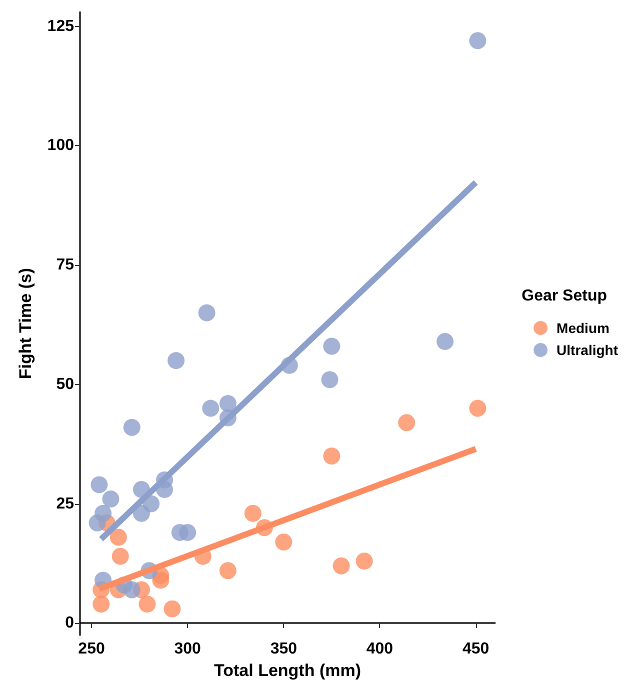 The height and width of the screenshot is (692, 635). What do you see at coordinates (476, 649) in the screenshot?
I see `x-tick-label: 450` at bounding box center [476, 649].